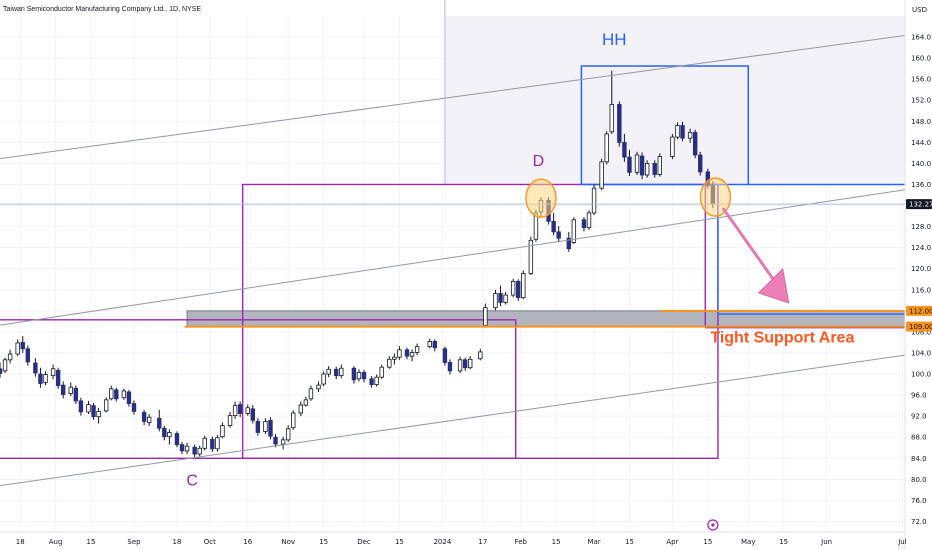 This screenshot has height=550, width=932. I want to click on highlight-circle-hh, so click(715, 197).